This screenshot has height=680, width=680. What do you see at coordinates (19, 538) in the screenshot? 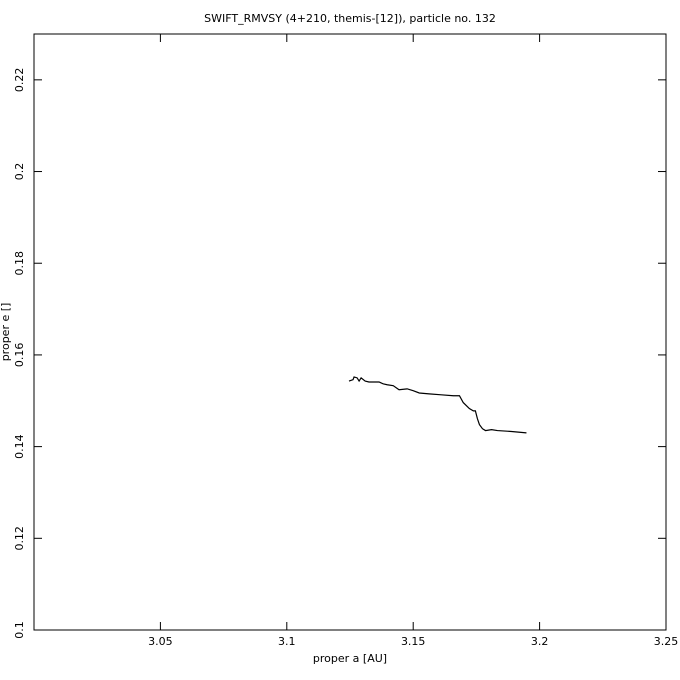
I see `y-tick-label: 0.12` at bounding box center [19, 538].